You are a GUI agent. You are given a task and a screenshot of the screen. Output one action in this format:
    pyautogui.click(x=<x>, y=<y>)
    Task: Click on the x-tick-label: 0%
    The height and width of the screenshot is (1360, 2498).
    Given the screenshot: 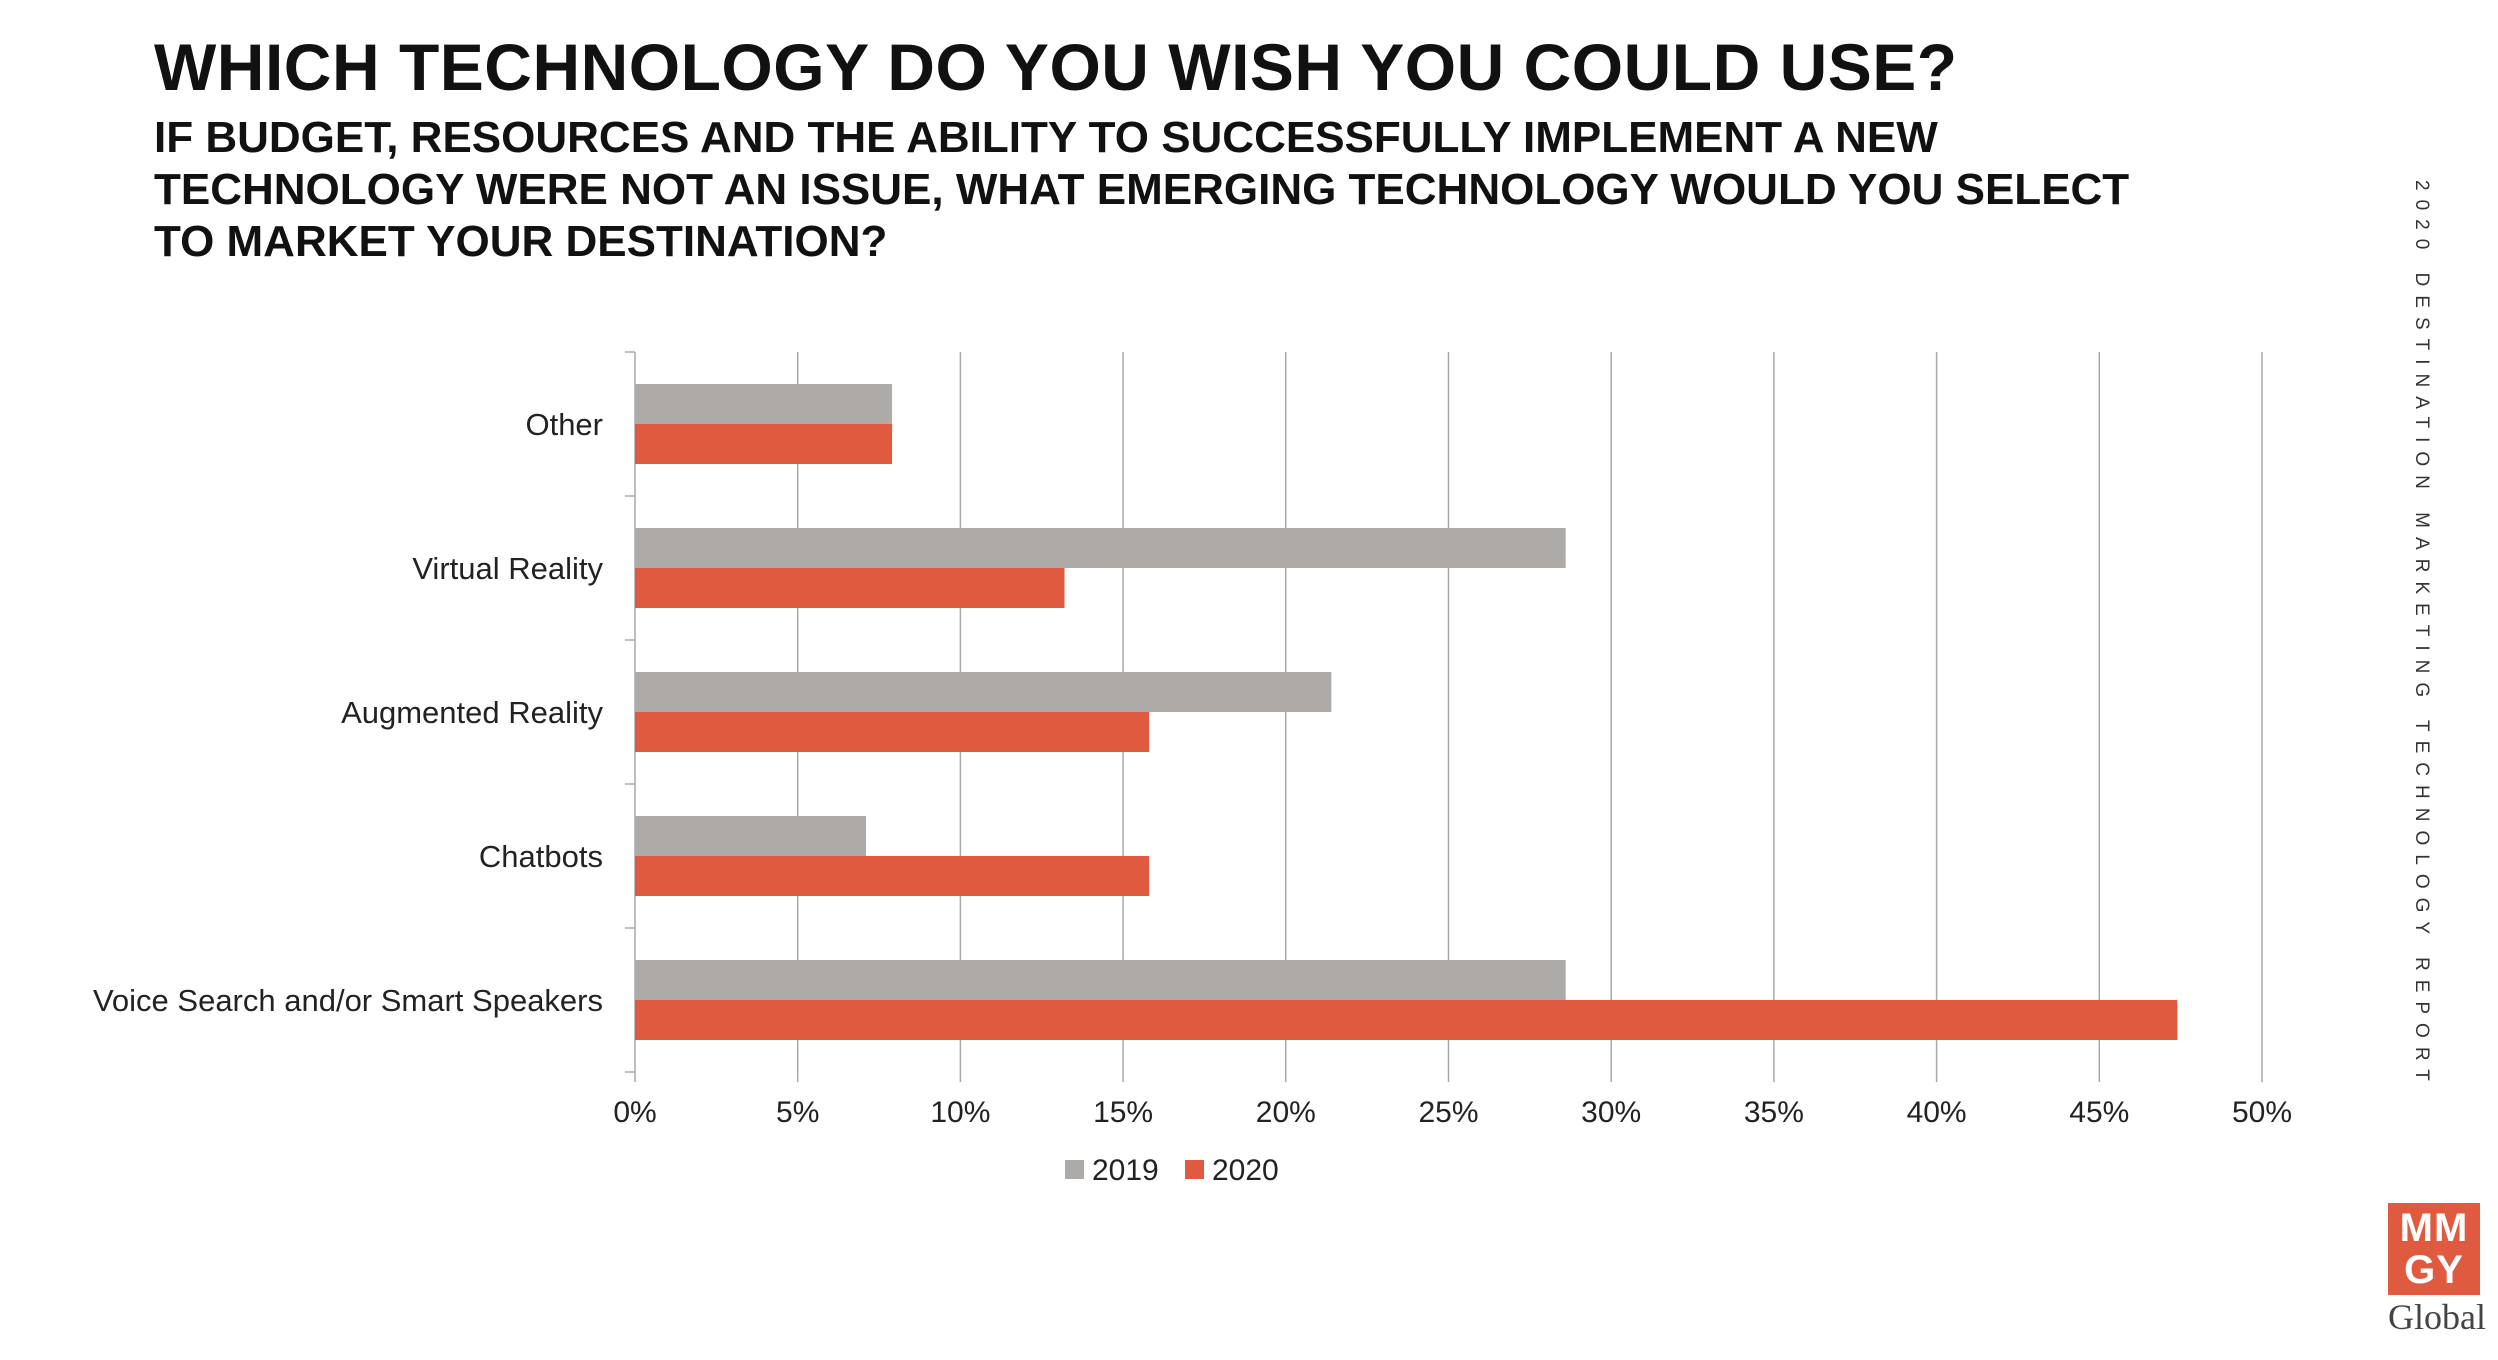 What is the action you would take?
    pyautogui.click(x=634, y=1112)
    